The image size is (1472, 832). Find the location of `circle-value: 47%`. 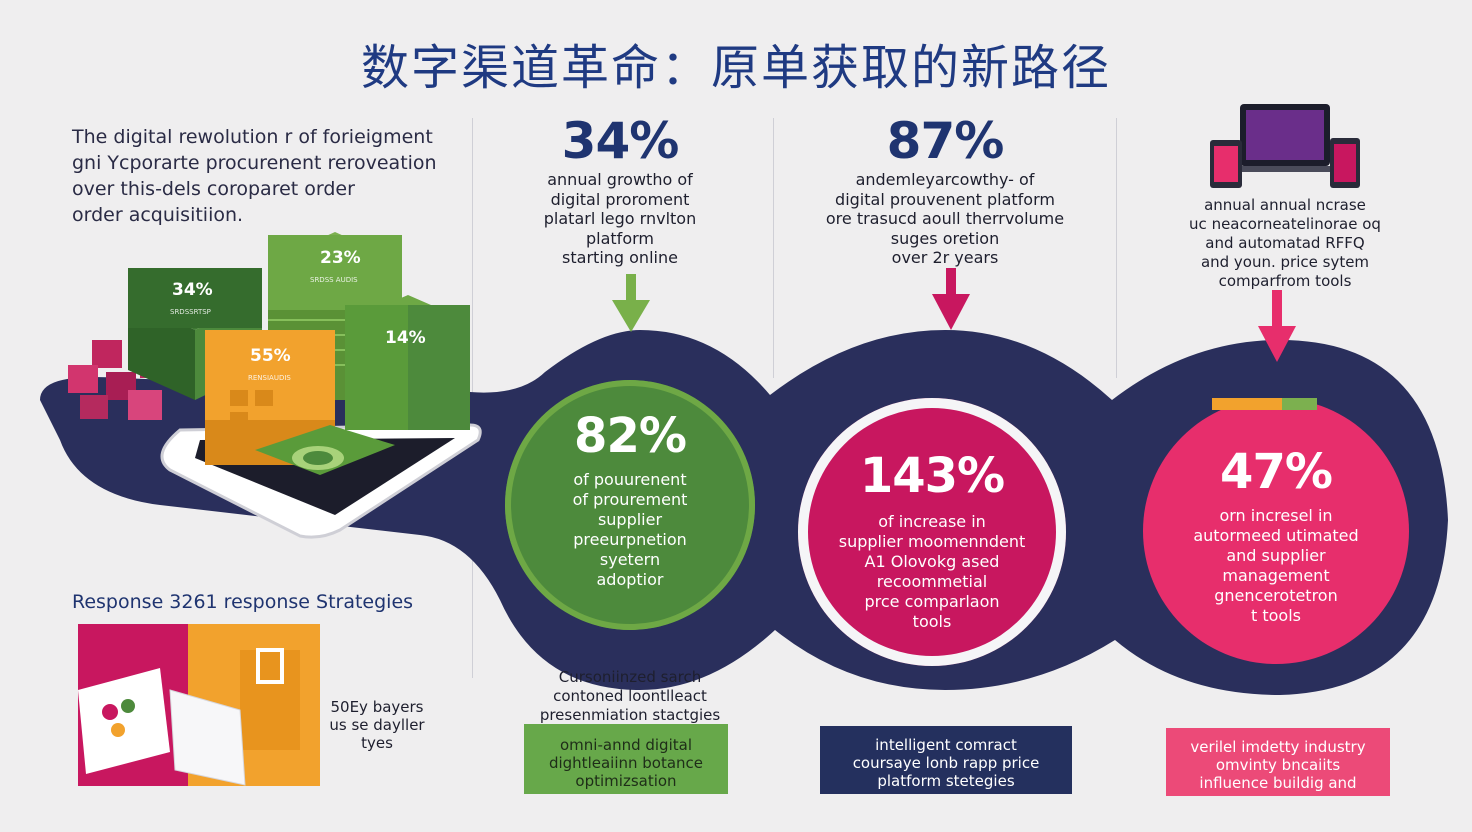

circle-value: 47% is located at coordinates (1276, 472).